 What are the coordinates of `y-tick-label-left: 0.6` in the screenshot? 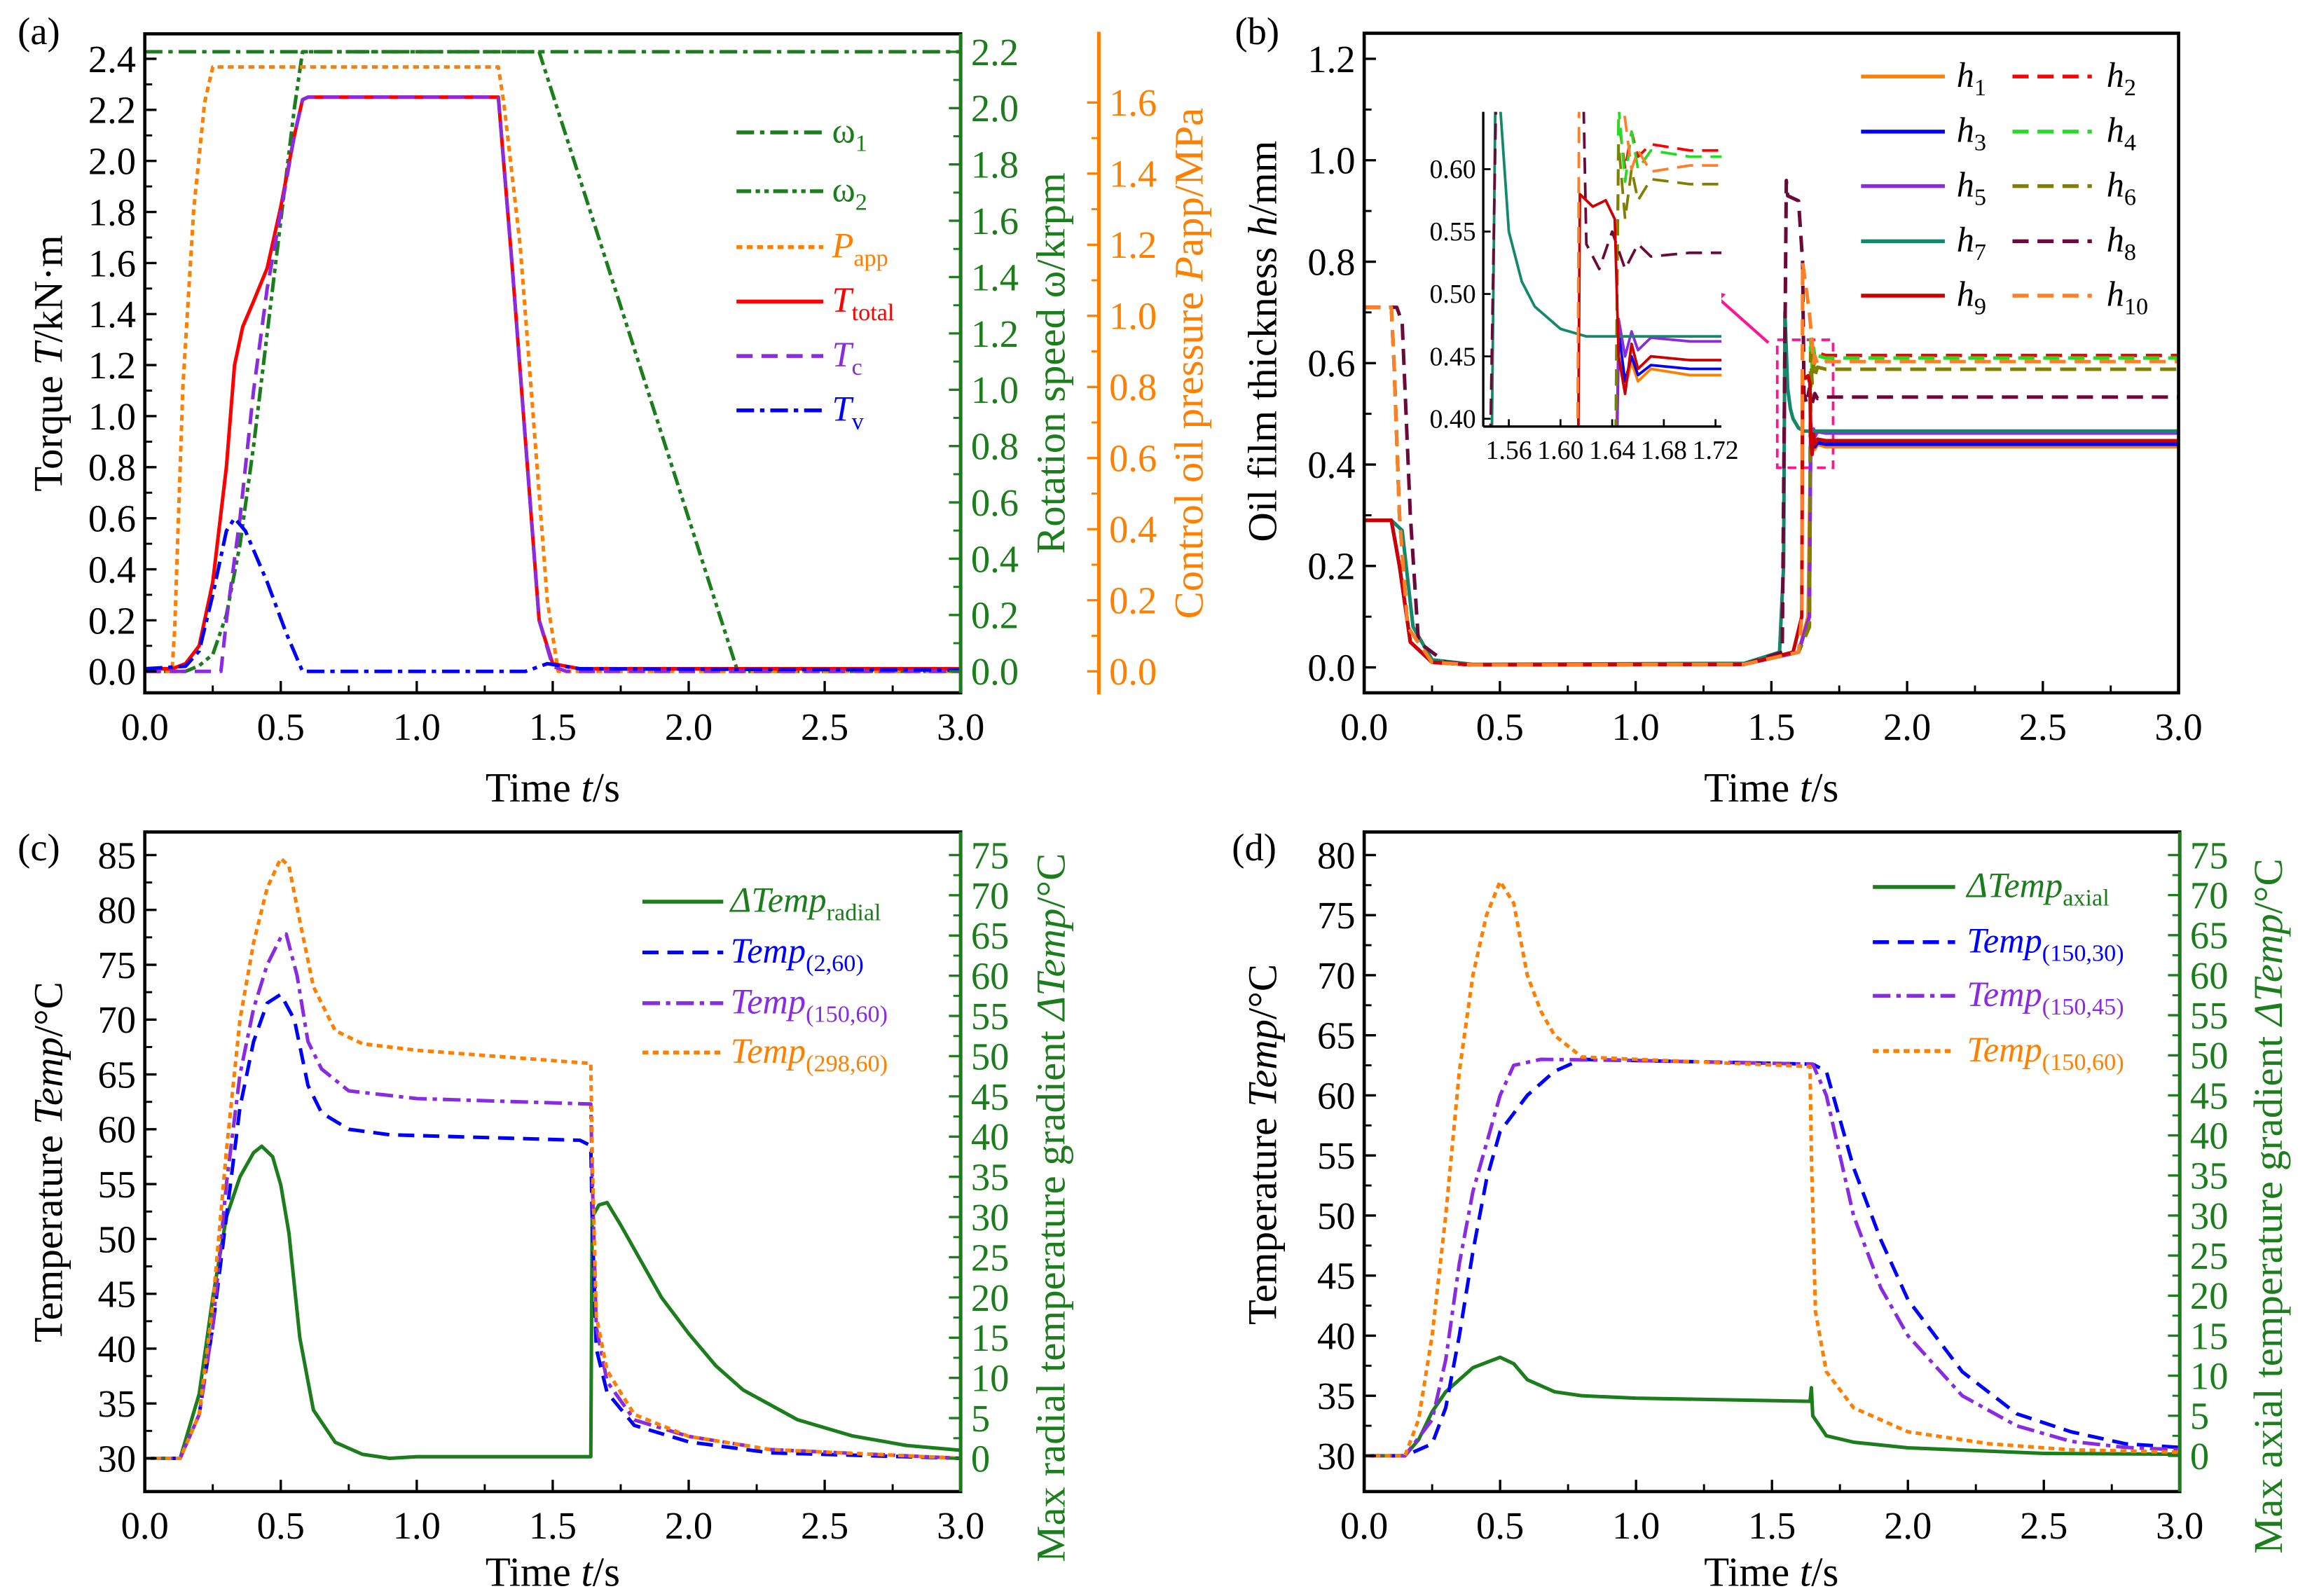 It's located at (1331, 363).